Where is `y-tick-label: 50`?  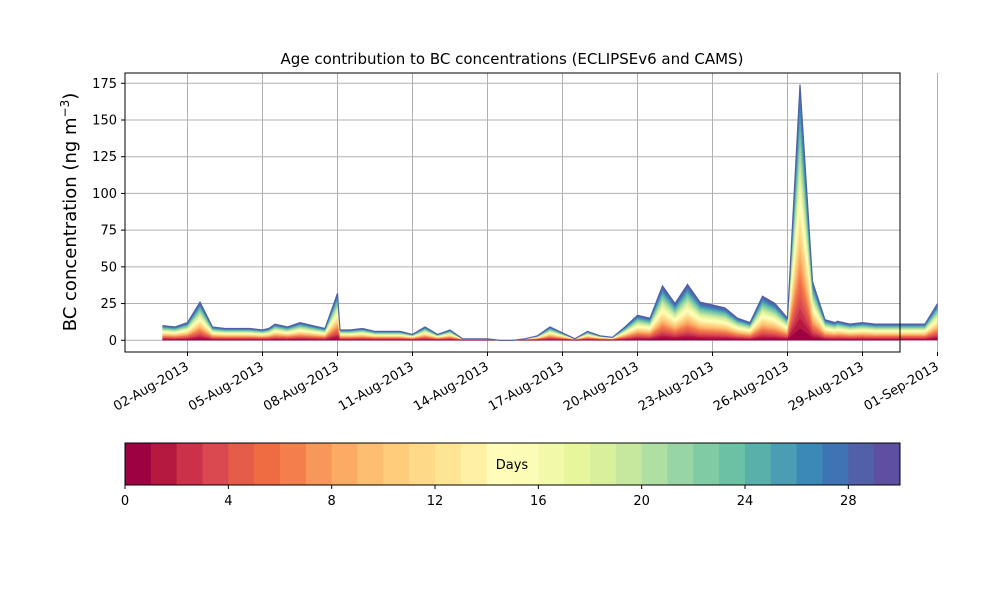 y-tick-label: 50 is located at coordinates (108, 267).